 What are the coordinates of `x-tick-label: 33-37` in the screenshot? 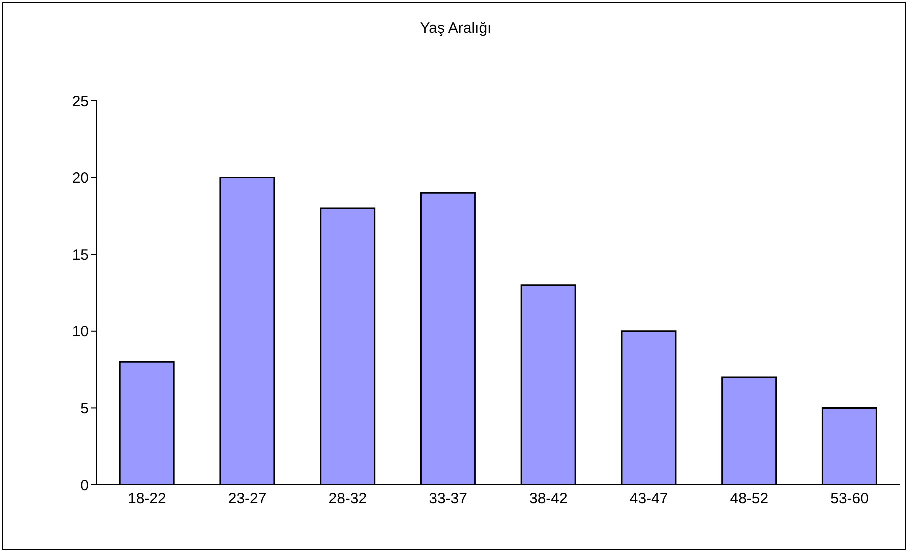 It's located at (448, 499).